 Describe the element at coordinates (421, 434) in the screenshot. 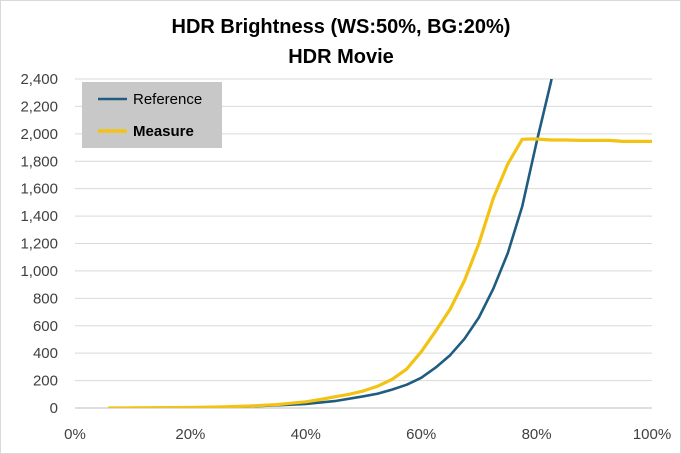

I see `x-tick-label: 60%` at that location.